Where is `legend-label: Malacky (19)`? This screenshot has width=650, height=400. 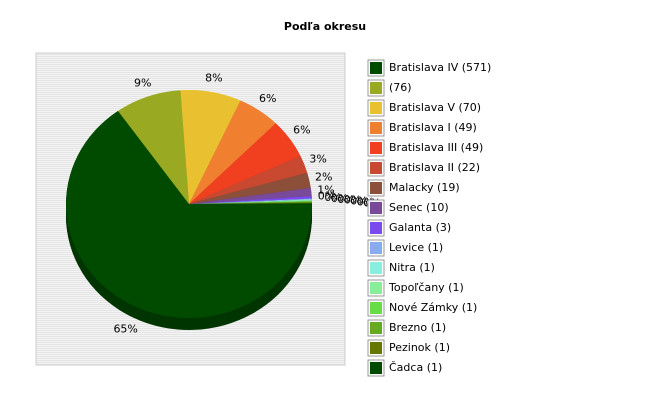 legend-label: Malacky (19) is located at coordinates (424, 187).